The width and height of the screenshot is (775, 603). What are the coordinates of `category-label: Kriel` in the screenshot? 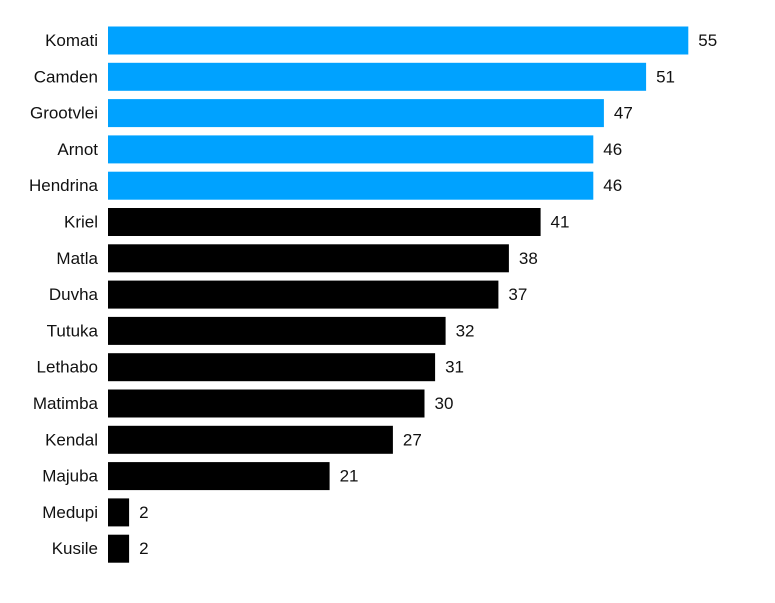 It's located at (81, 222).